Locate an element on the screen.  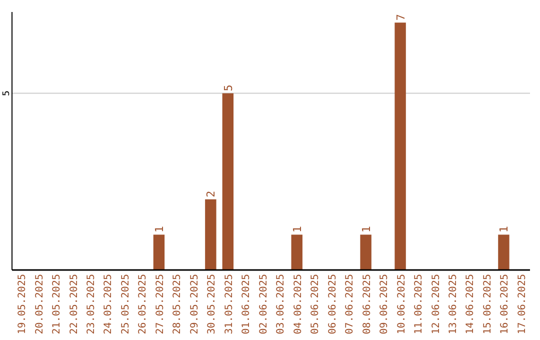
x-tick-label: 23.05.2025 is located at coordinates (91, 304).